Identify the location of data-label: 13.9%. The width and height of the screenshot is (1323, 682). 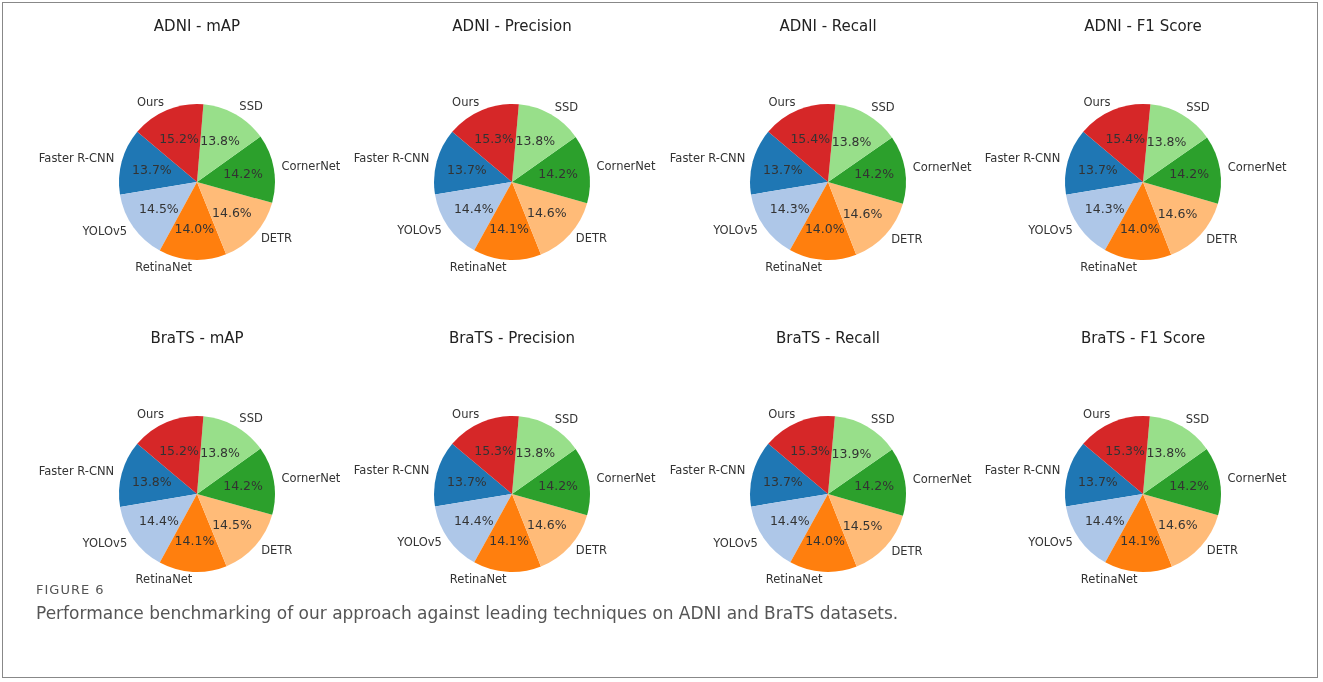
(851, 453).